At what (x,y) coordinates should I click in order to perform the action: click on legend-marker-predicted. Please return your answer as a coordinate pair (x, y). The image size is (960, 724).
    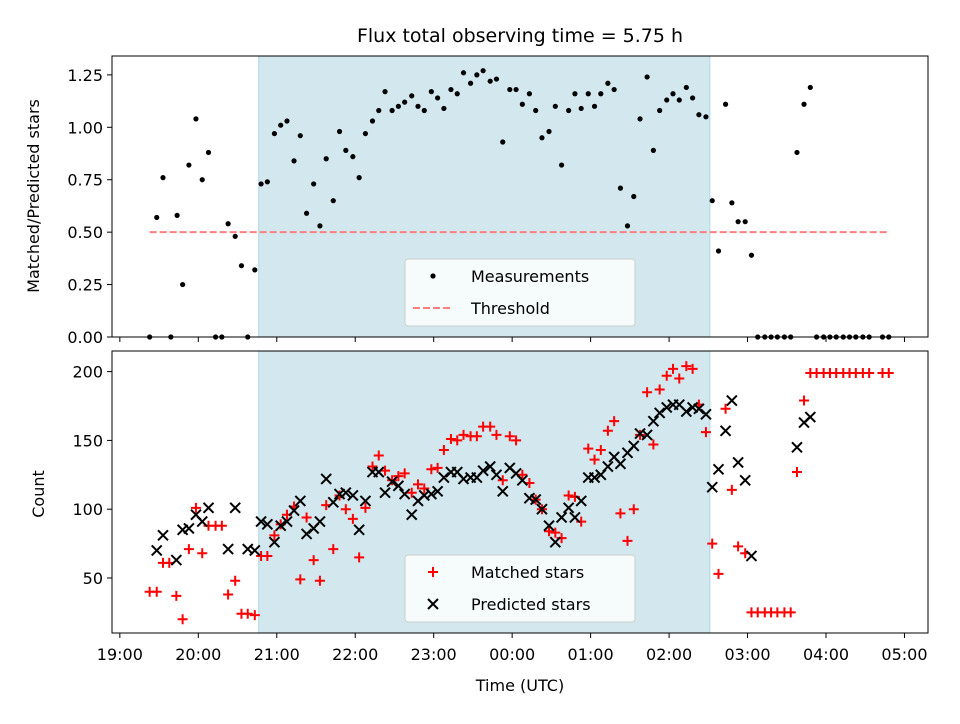
    Looking at the image, I should click on (433, 604).